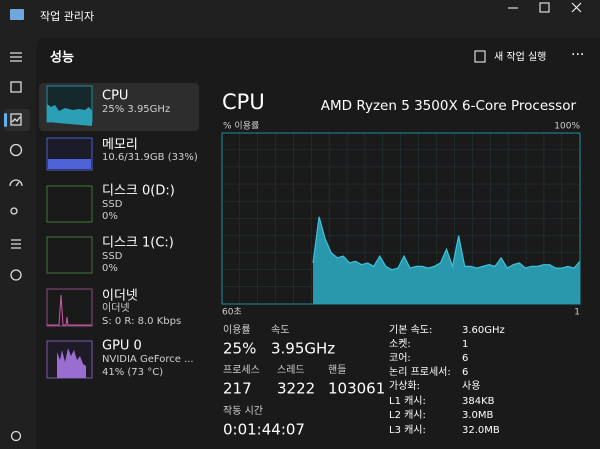 This screenshot has width=600, height=449. What do you see at coordinates (400, 358) in the screenshot?
I see `spec-label: 코어:` at bounding box center [400, 358].